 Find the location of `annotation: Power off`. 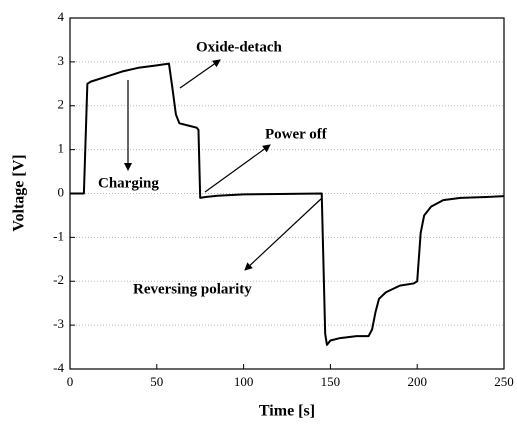

annotation: Power off is located at coordinates (296, 134).